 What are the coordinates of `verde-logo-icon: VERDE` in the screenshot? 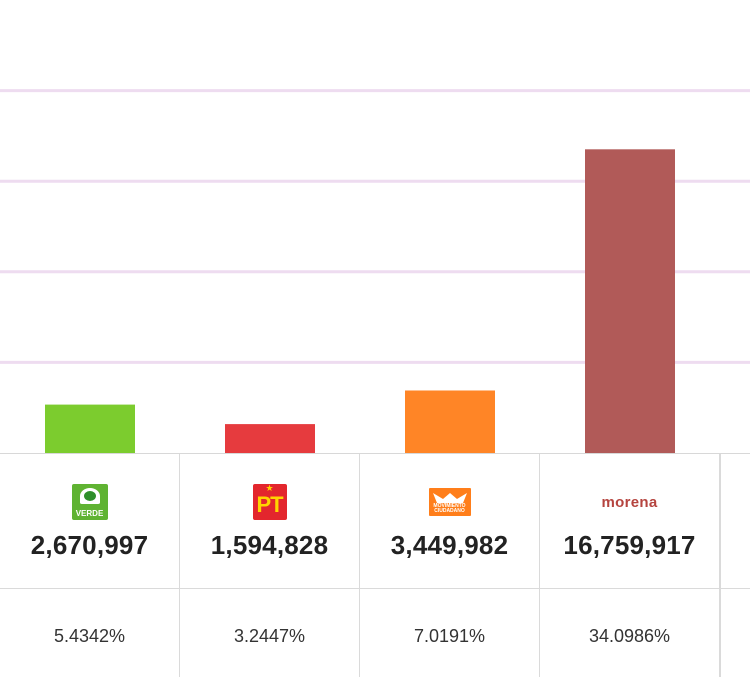 It's located at (89, 502).